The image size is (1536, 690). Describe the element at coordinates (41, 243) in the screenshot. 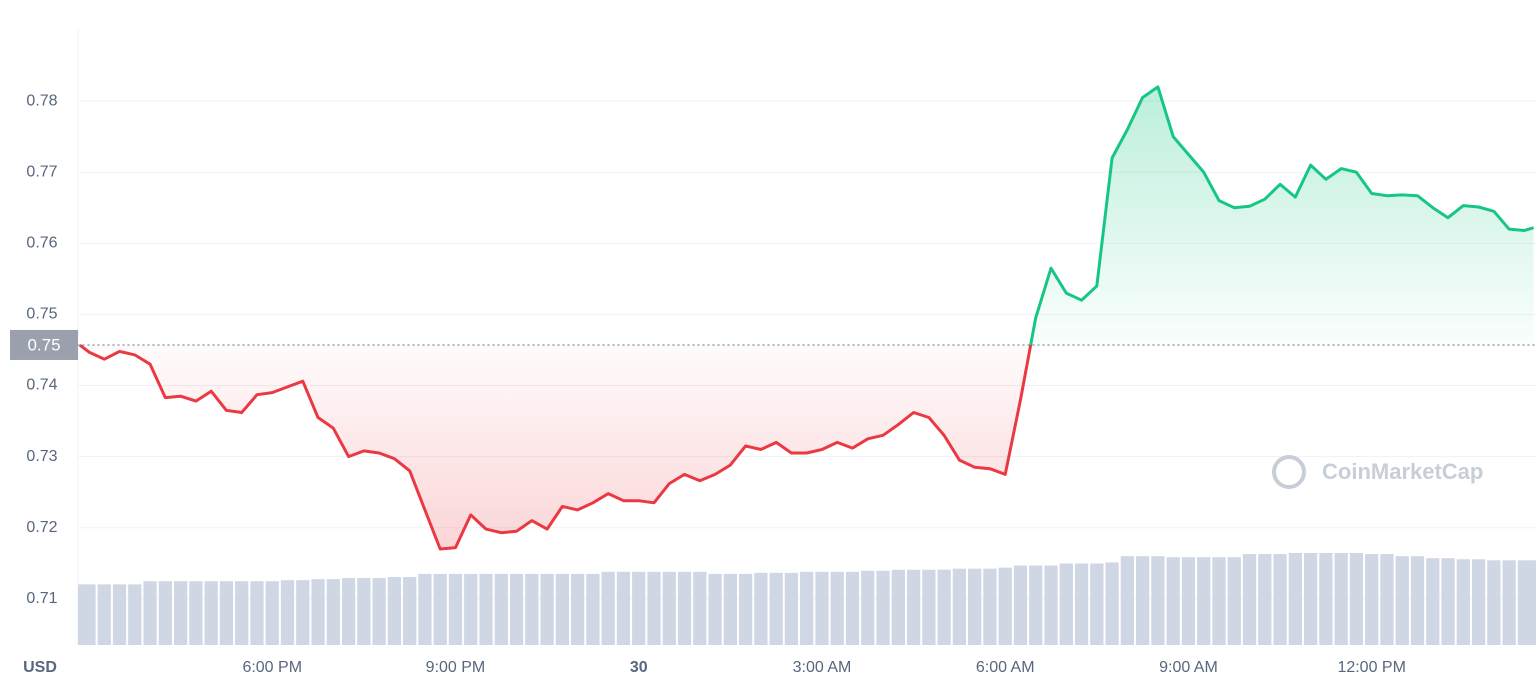

I see `y-tick-label: 0.76` at that location.